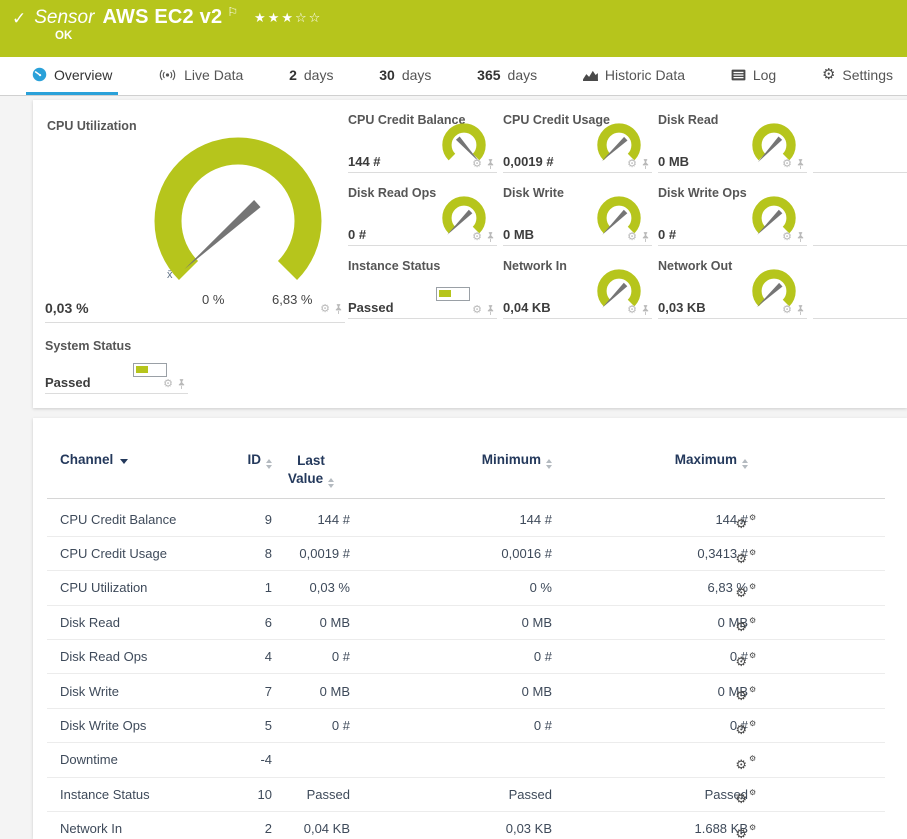  What do you see at coordinates (732, 288) in the screenshot?
I see `channel-gauge-cell: Network Out 0,03 KB ⚙` at bounding box center [732, 288].